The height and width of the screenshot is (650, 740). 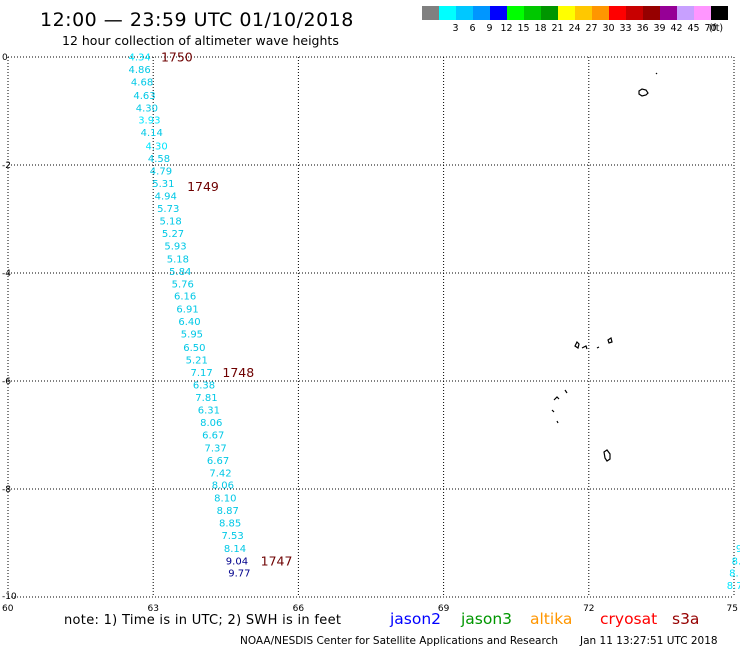 What do you see at coordinates (201, 373) in the screenshot?
I see `wave-height-reading: 7.17` at bounding box center [201, 373].